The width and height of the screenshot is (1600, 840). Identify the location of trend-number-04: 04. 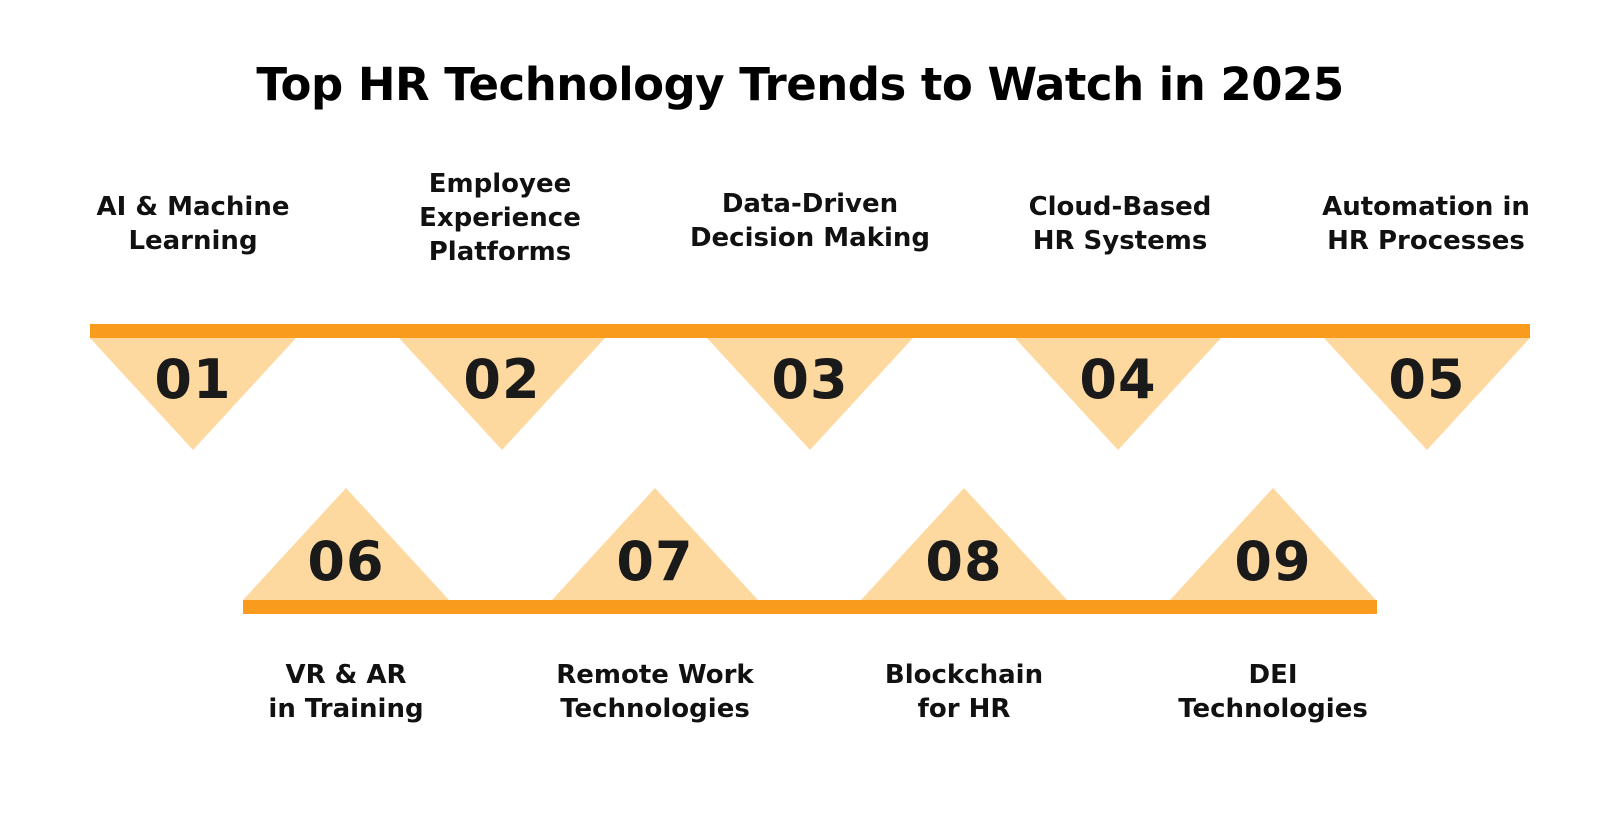
(1118, 379).